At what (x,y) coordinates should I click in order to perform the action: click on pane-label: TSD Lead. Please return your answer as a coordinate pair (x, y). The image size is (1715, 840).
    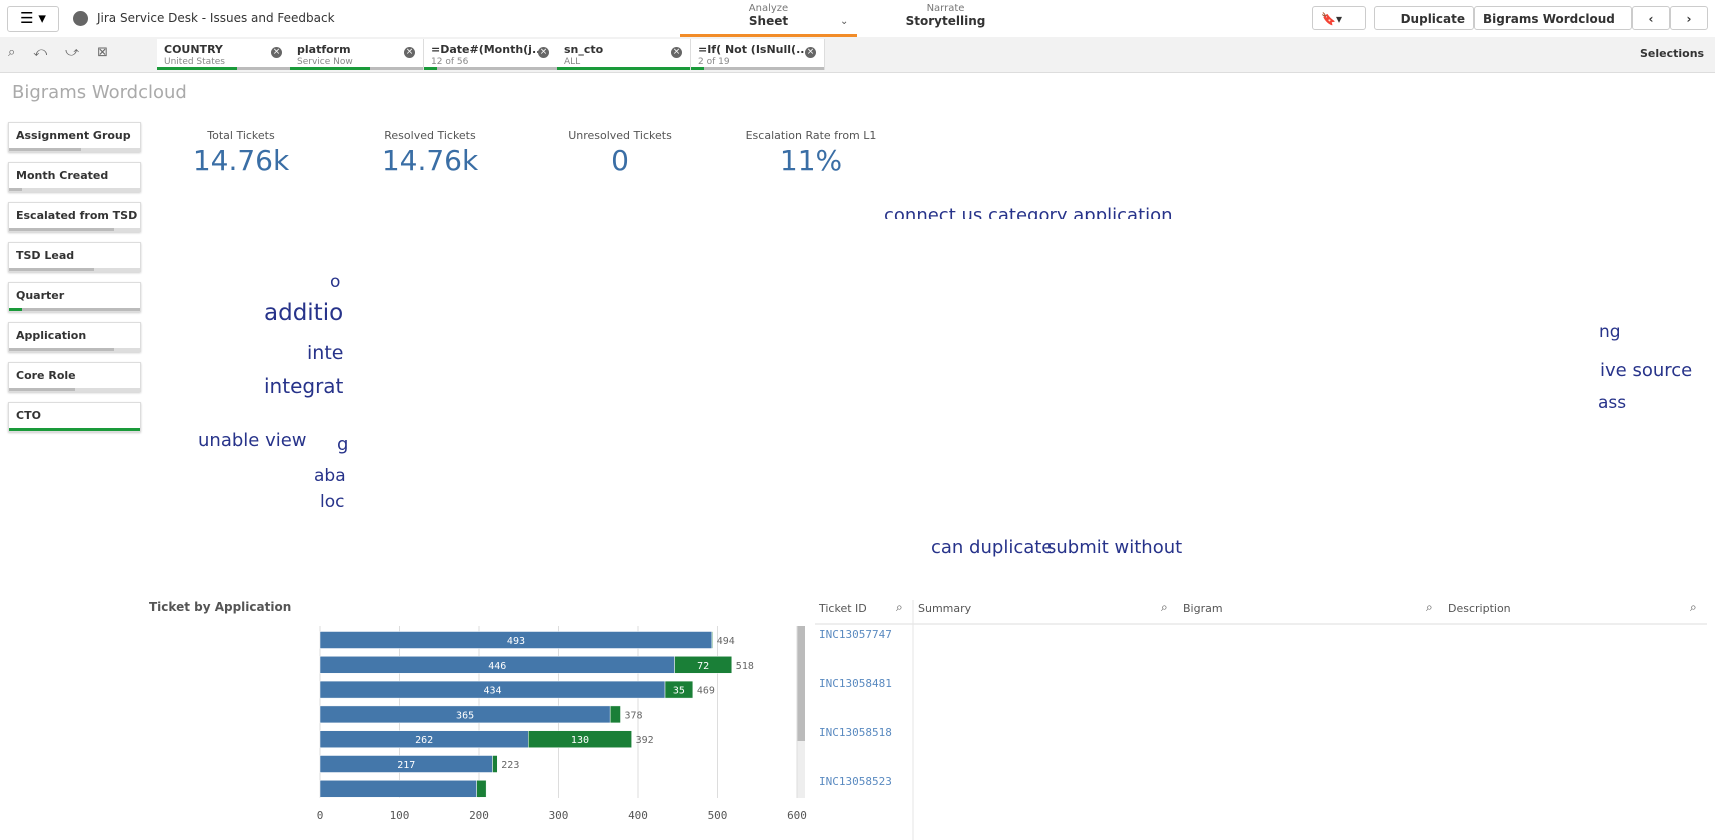
    Looking at the image, I should click on (45, 255).